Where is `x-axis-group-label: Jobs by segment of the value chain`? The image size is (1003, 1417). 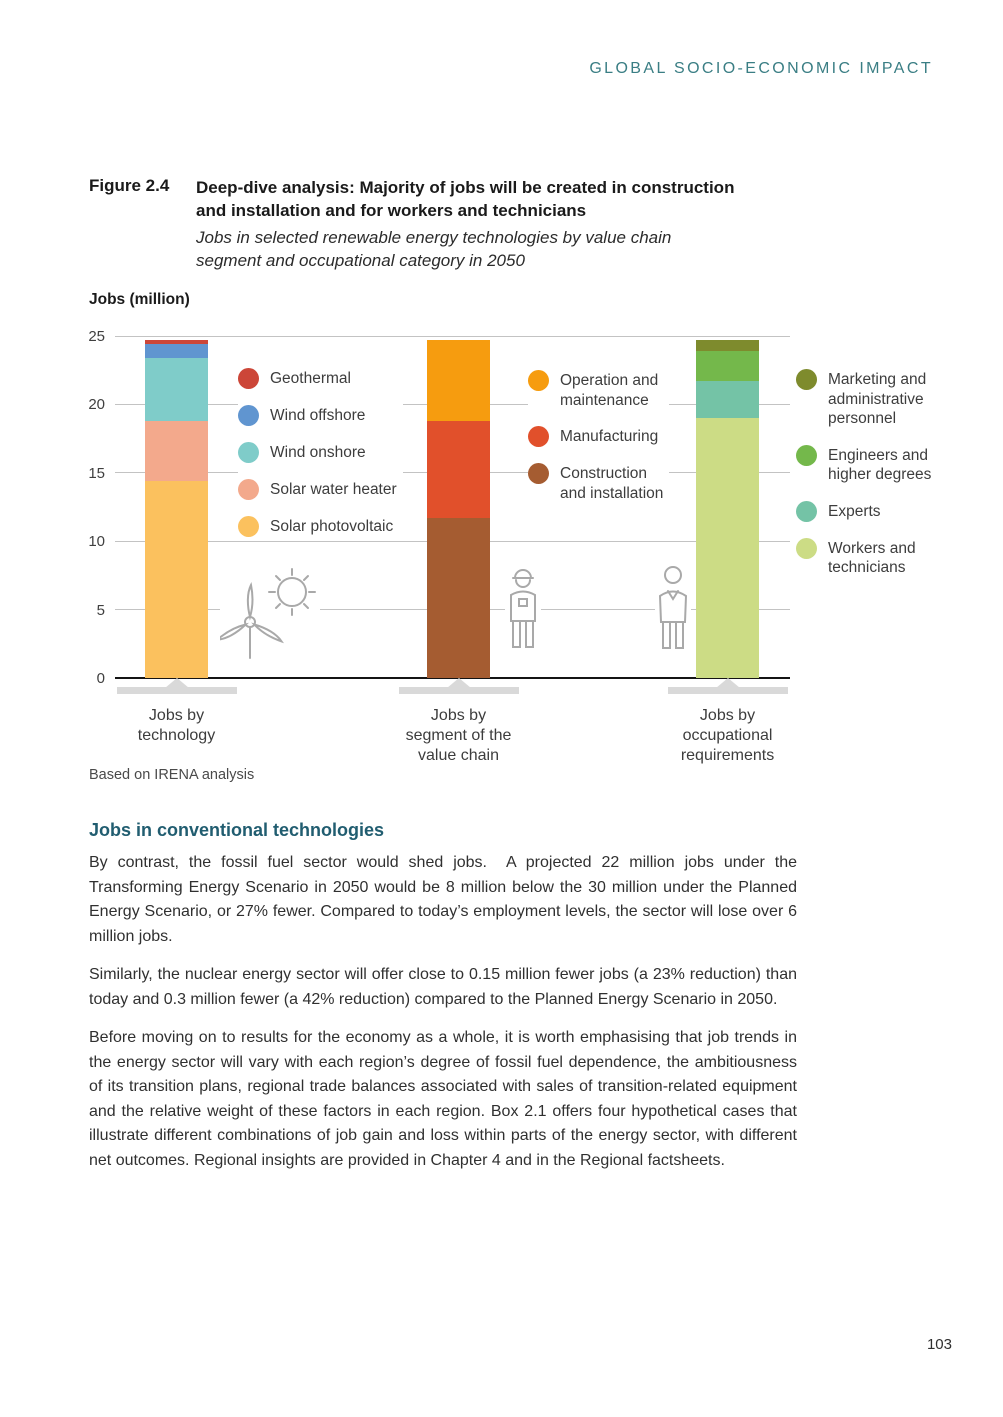
x-axis-group-label: Jobs by segment of the value chain is located at coordinates (458, 735).